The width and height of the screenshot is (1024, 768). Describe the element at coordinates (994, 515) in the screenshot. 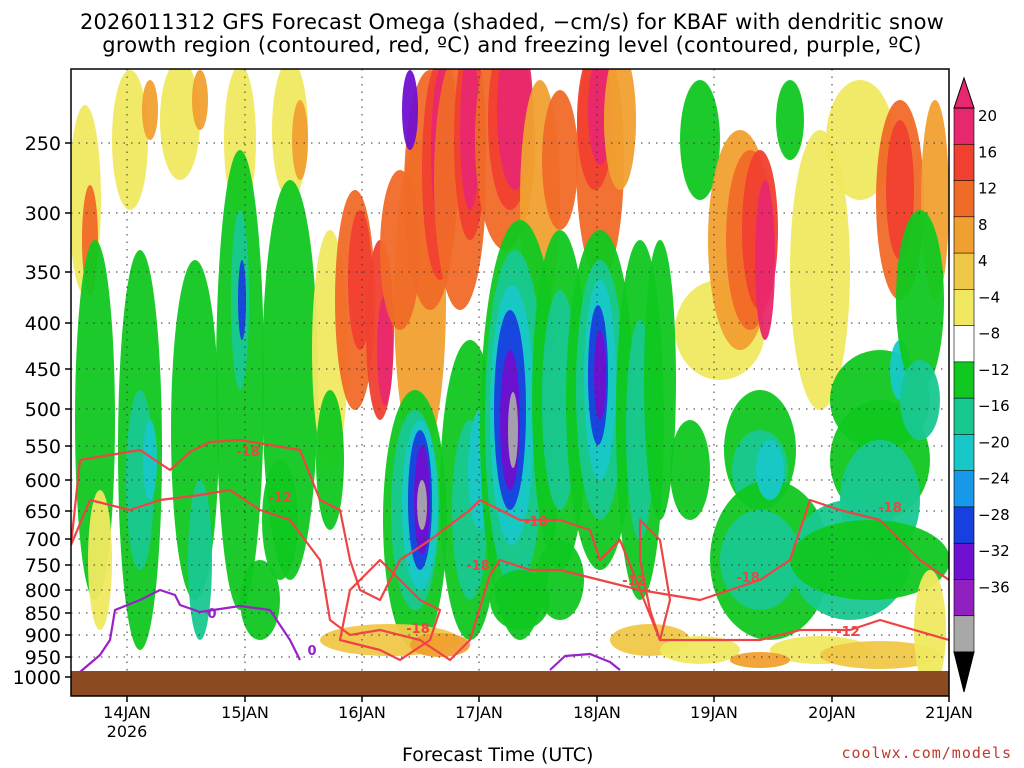

I see `colorbar-label: −28` at that location.